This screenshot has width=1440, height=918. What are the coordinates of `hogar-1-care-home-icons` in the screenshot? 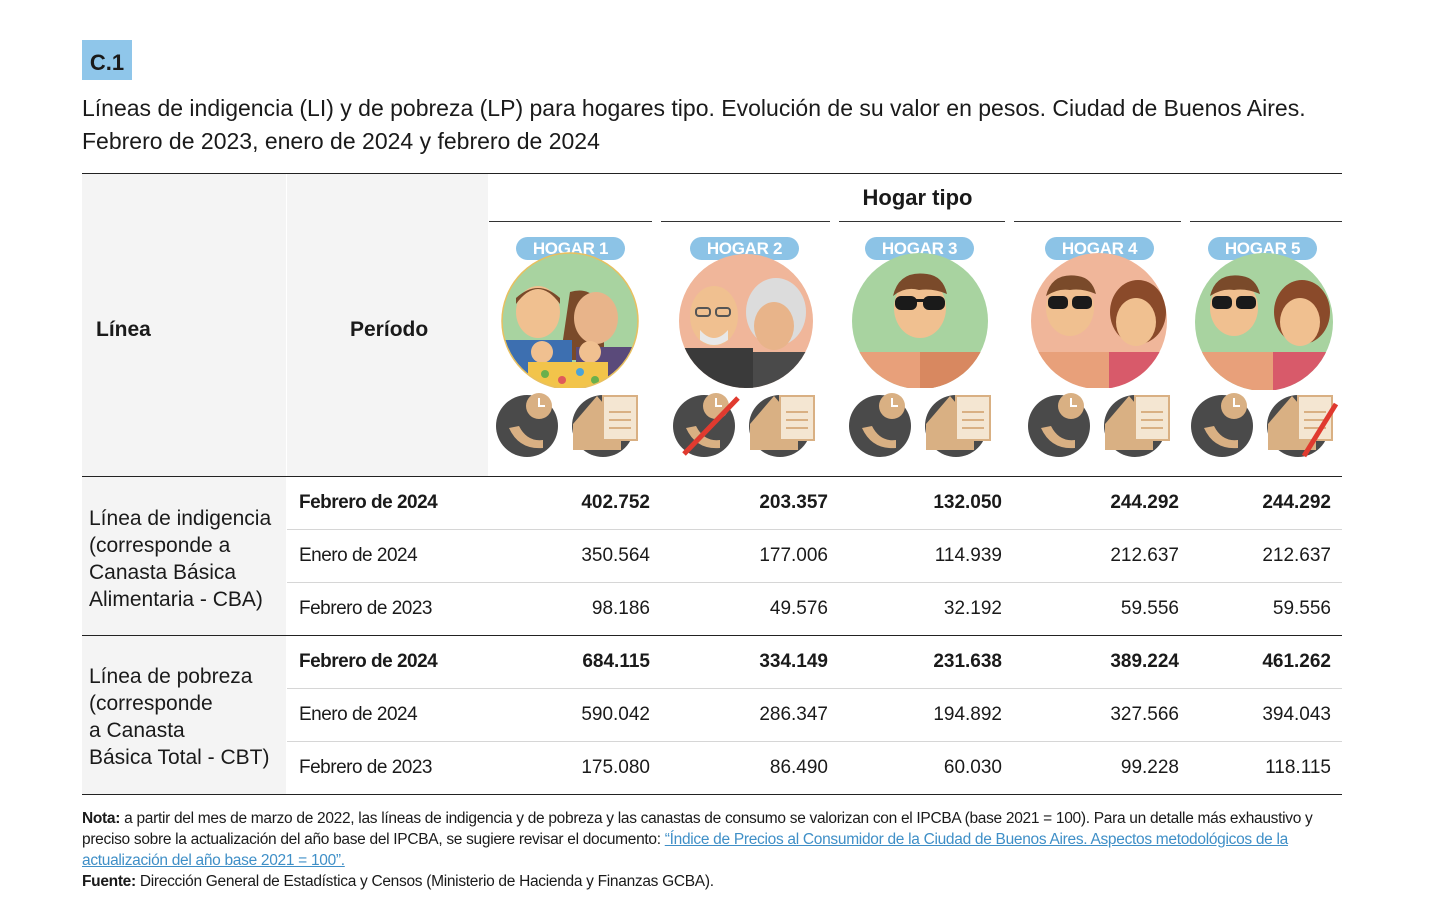 It's located at (567, 425).